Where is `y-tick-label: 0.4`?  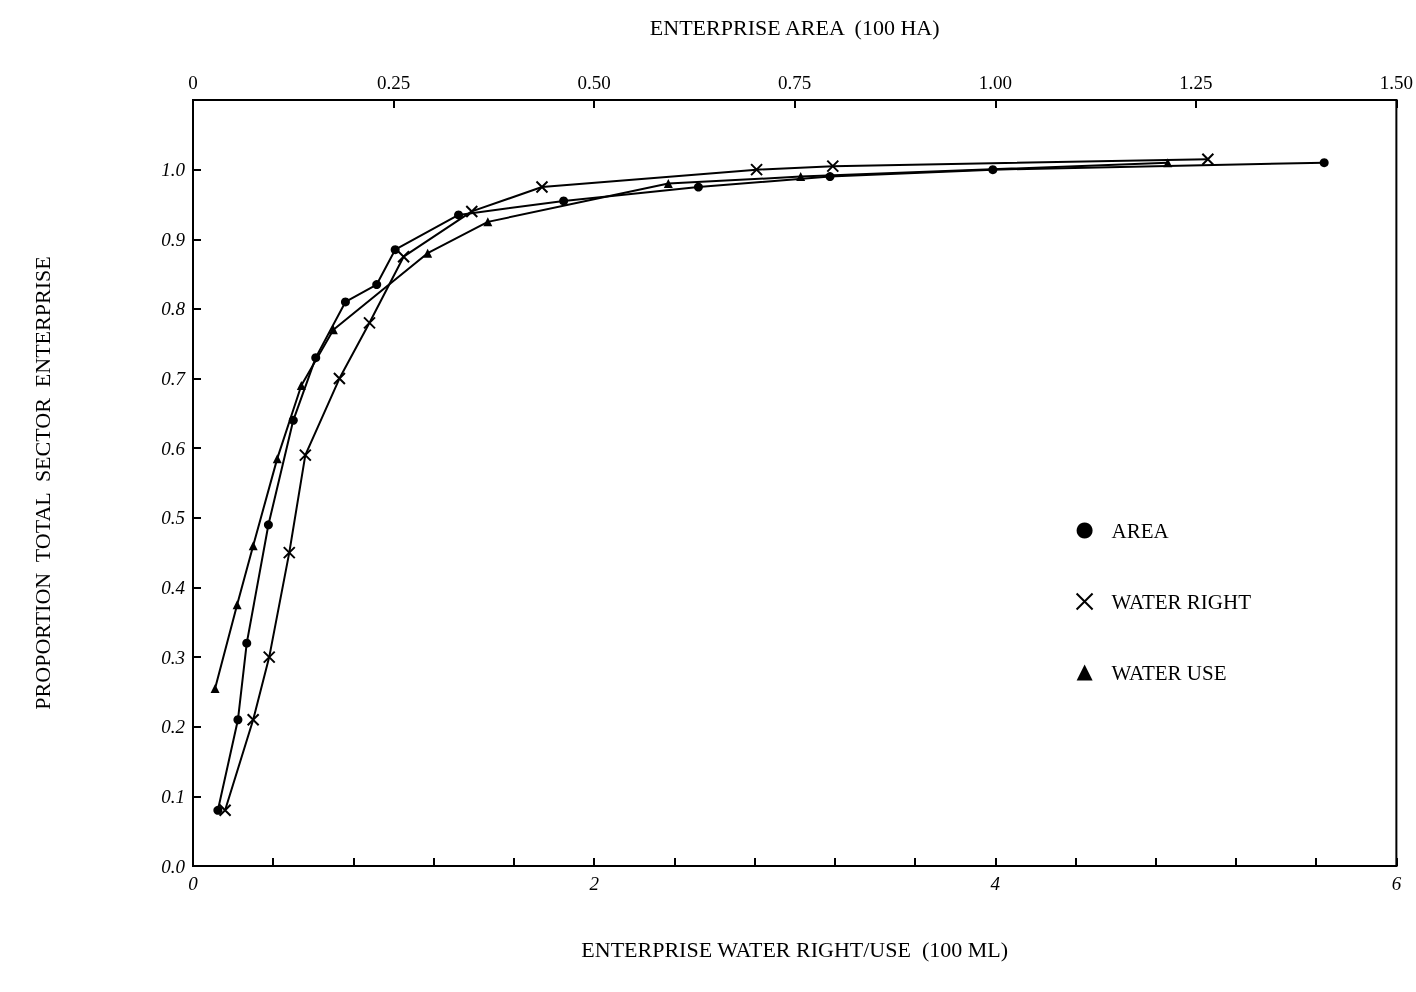
y-tick-label: 0.4 is located at coordinates (173, 587).